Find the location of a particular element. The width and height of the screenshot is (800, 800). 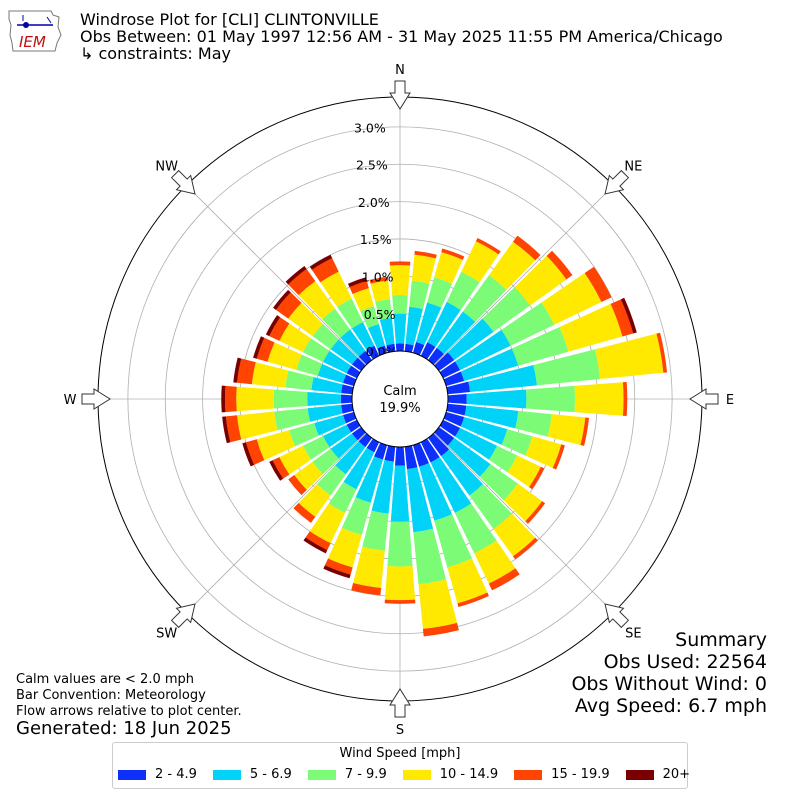

direction-label: NW is located at coordinates (166, 167).